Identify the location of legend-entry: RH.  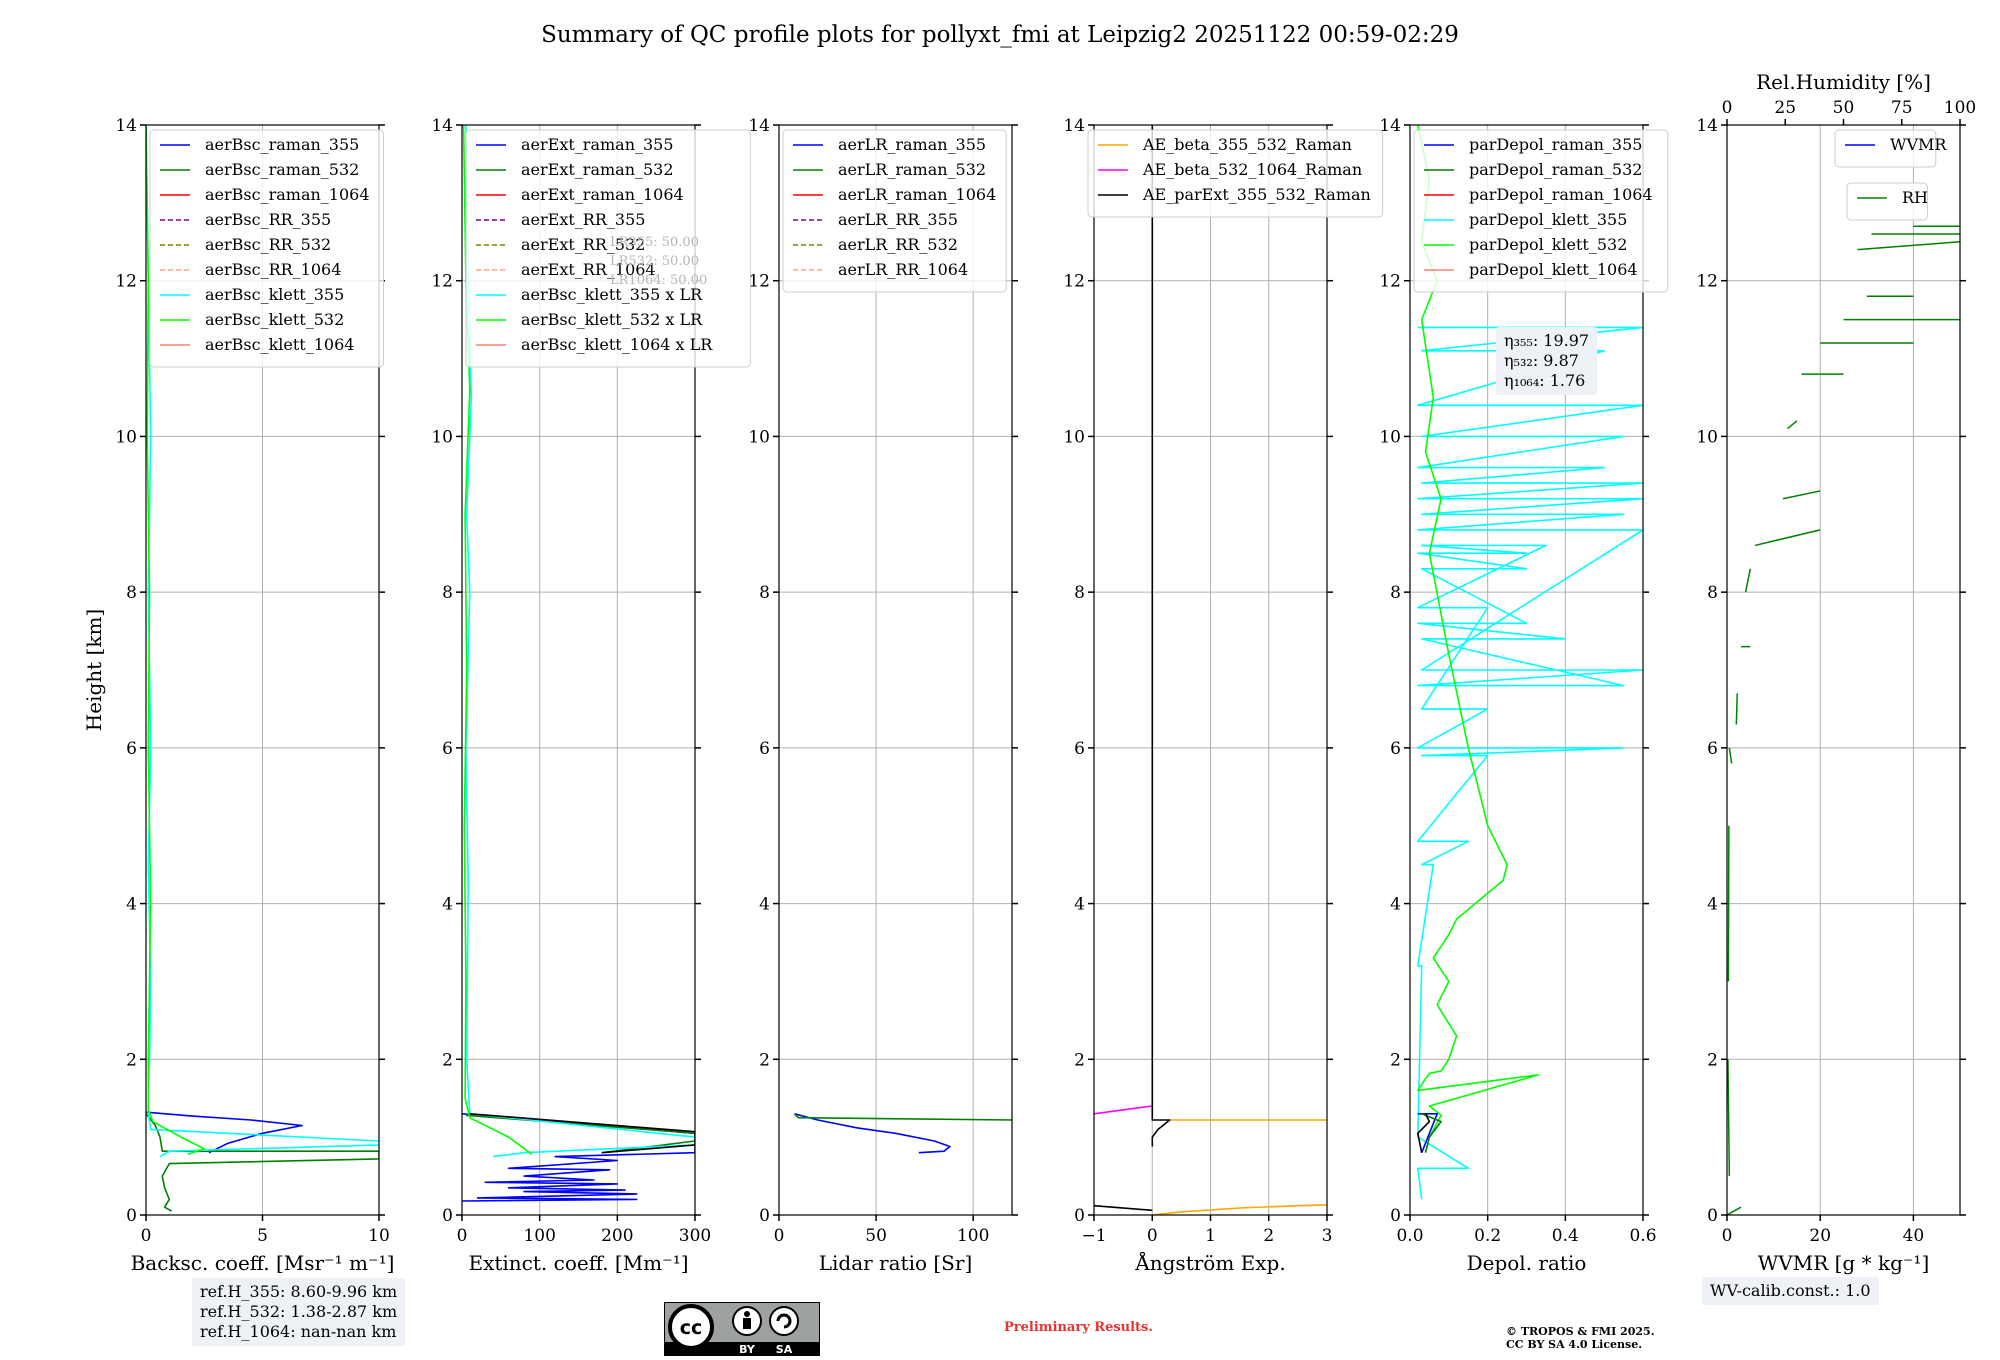
(1915, 197).